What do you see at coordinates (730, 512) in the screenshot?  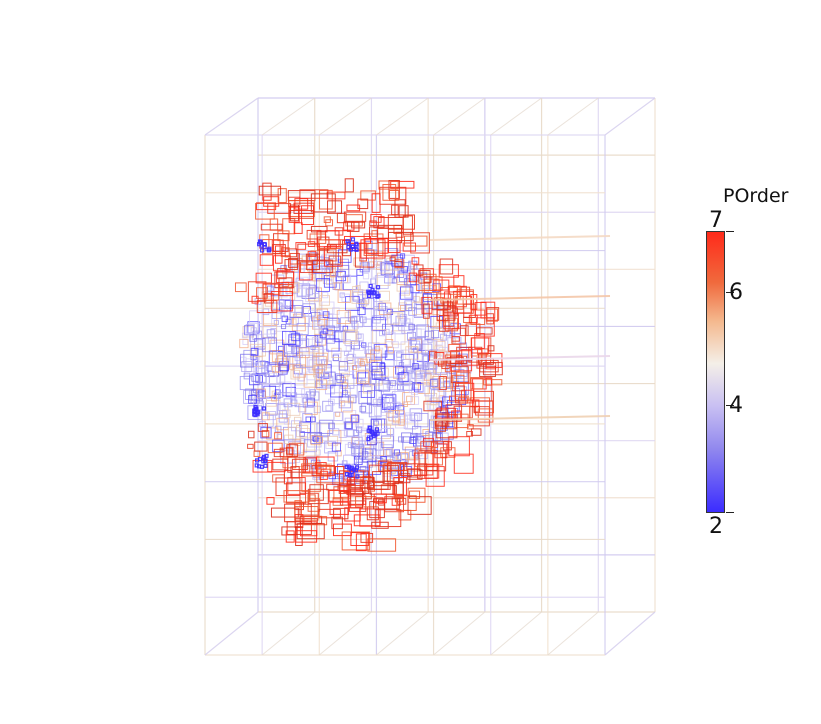 I see `tick-min` at bounding box center [730, 512].